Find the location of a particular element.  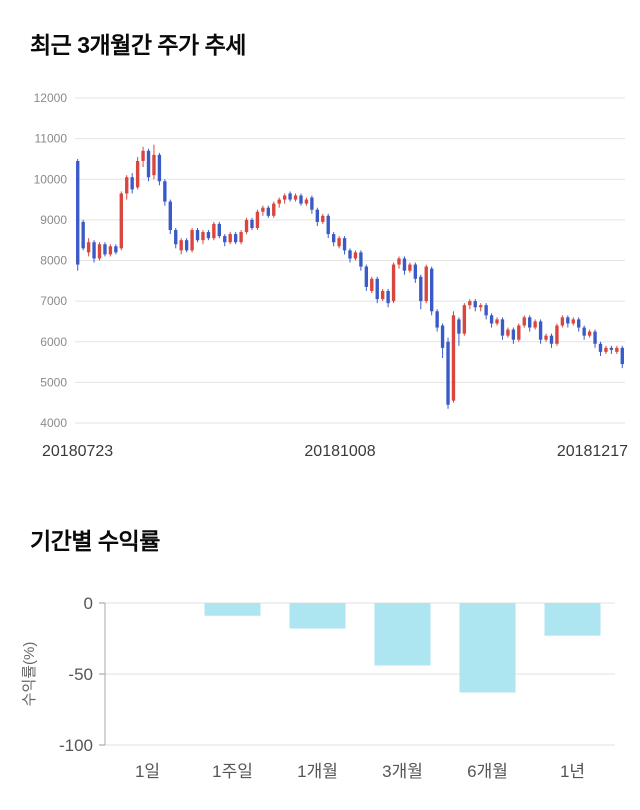

y-axis-tick-label: 9000 is located at coordinates (53, 220).